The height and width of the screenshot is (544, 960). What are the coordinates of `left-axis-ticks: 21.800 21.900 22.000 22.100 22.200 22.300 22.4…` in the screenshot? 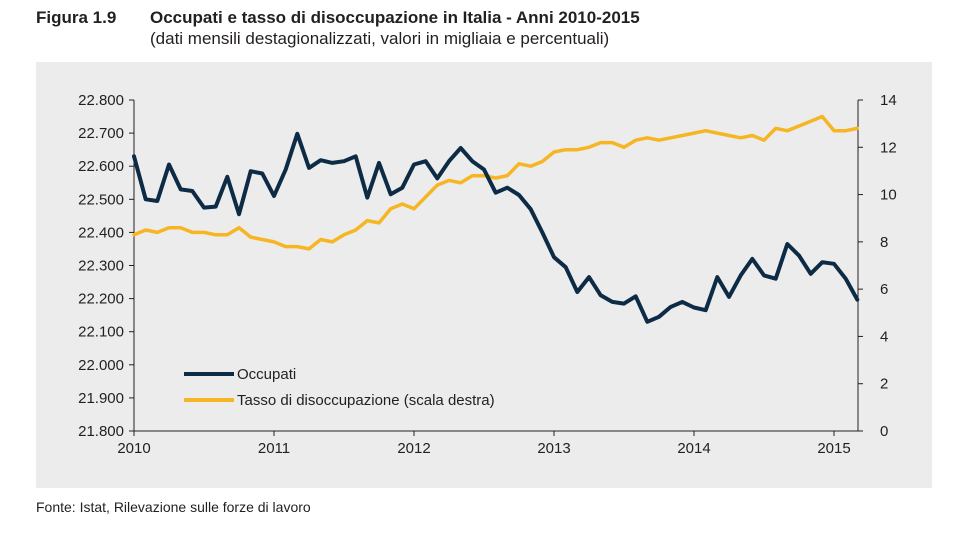 It's located at (106, 266).